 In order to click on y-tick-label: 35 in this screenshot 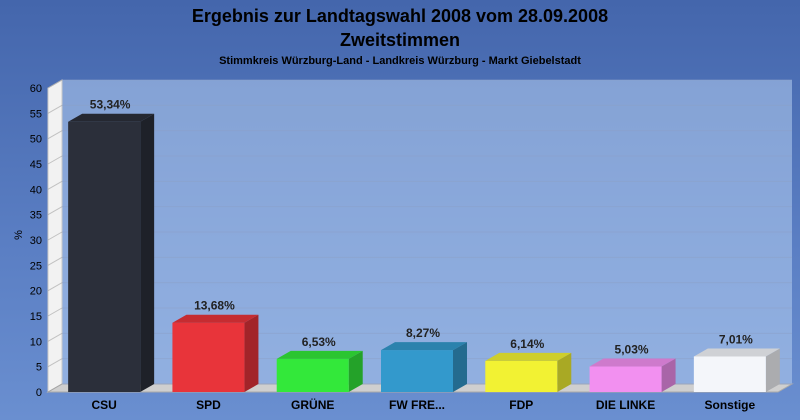, I will do `click(36, 216)`.